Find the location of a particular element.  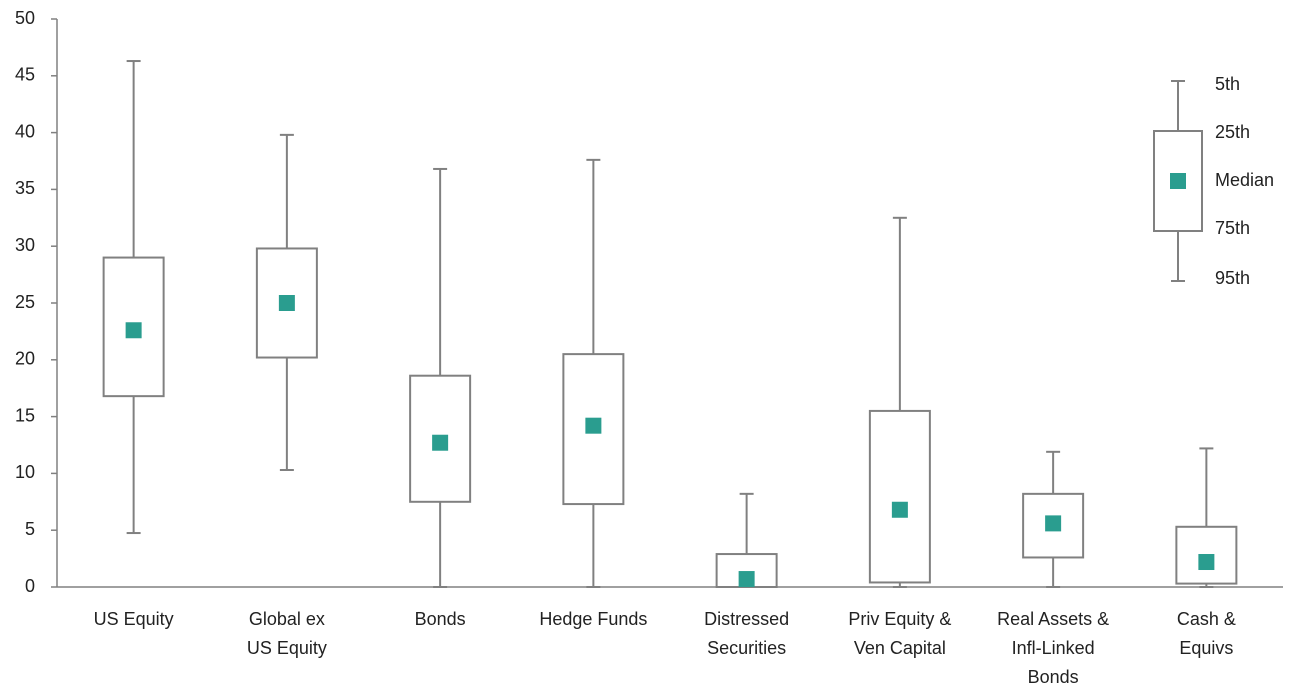

legend-label: Median is located at coordinates (1244, 180).